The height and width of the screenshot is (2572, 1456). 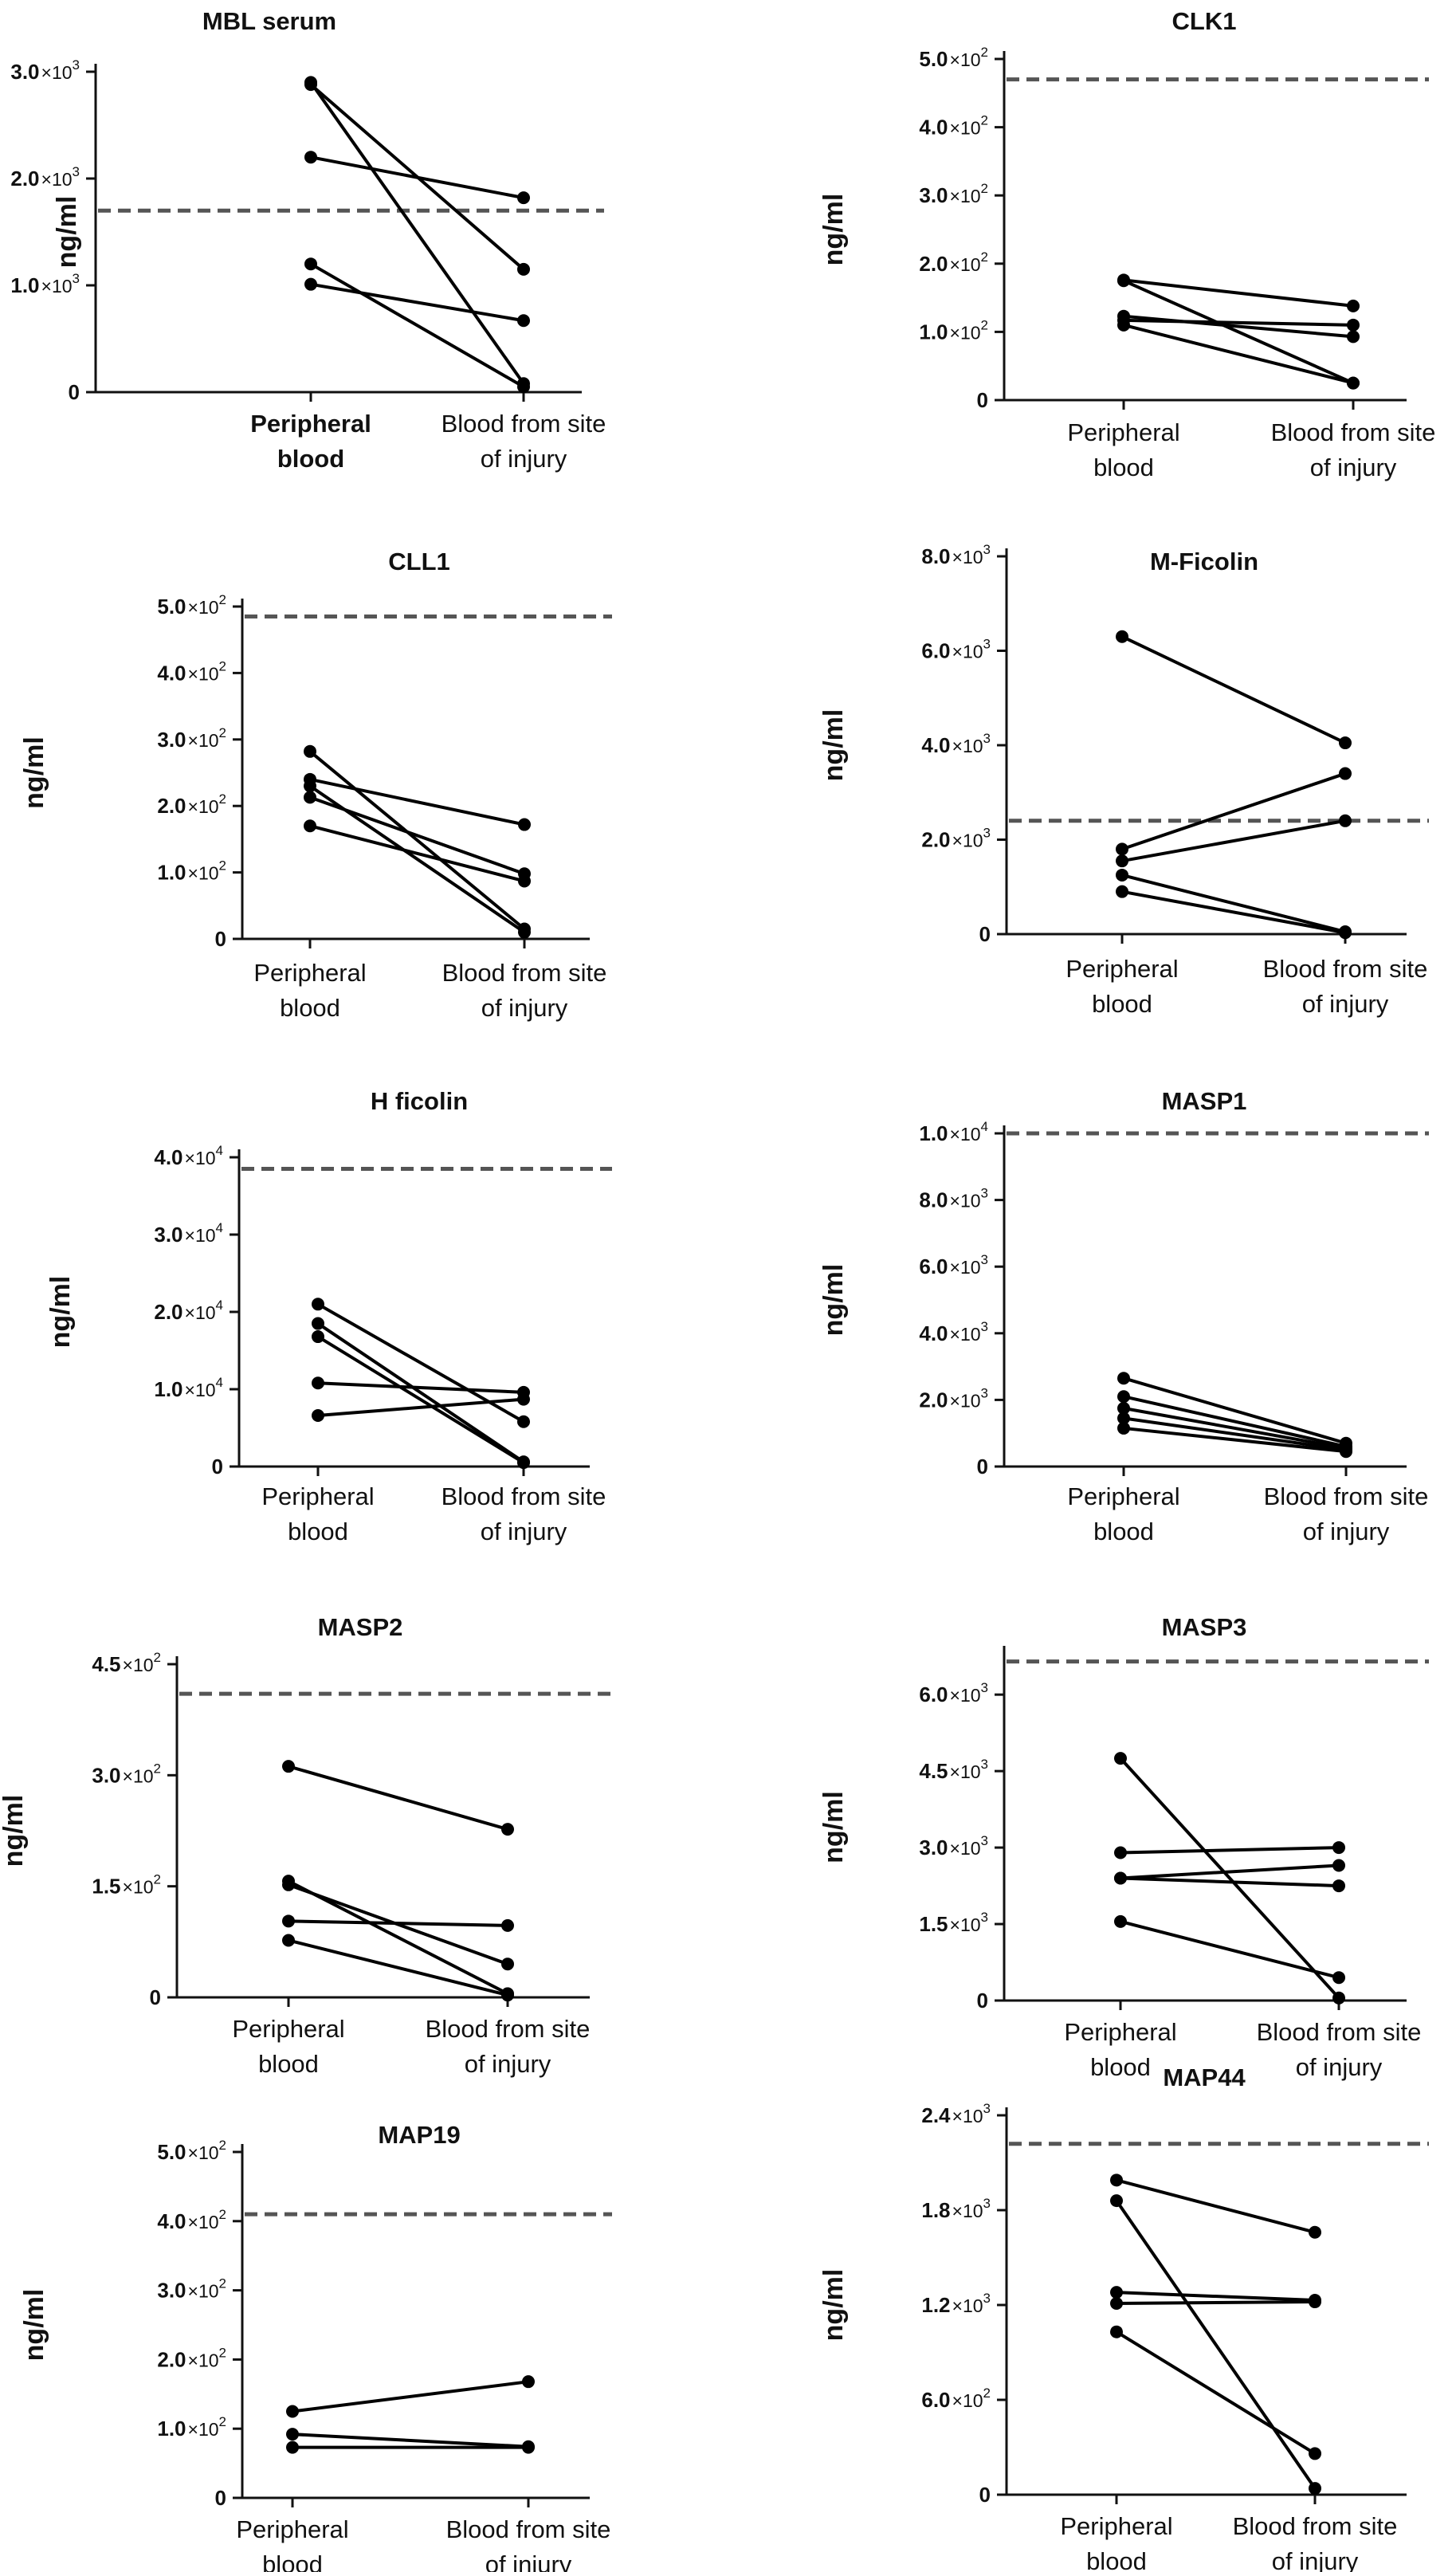 I want to click on chart-title: MAP19, so click(x=419, y=2135).